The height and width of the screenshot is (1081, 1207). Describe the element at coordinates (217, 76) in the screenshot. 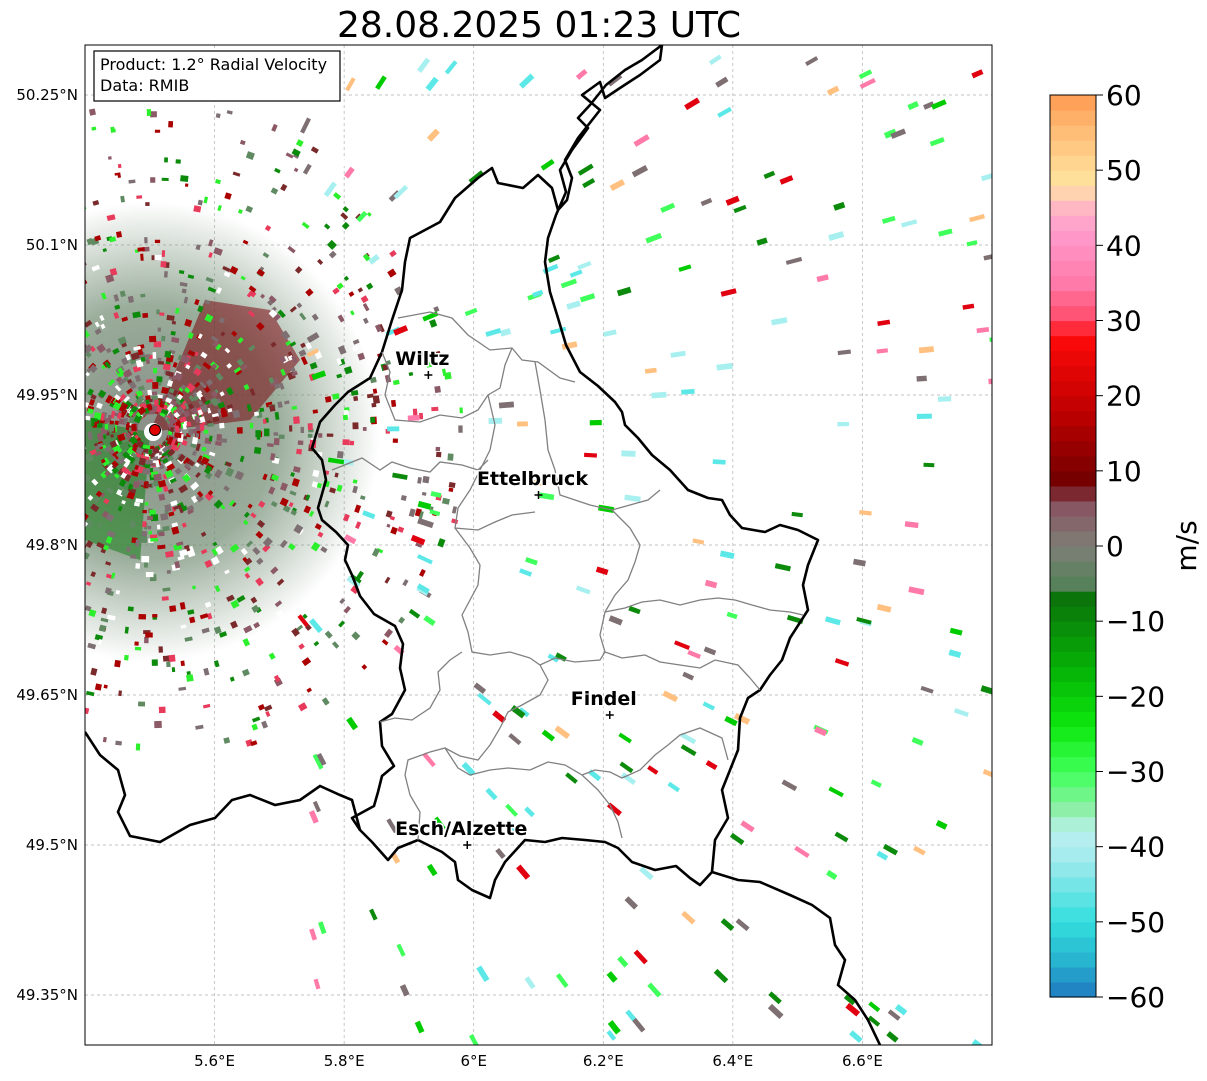

I see `product-info-box: Product: 1.2° Radial Velocity Data: RMIB` at that location.